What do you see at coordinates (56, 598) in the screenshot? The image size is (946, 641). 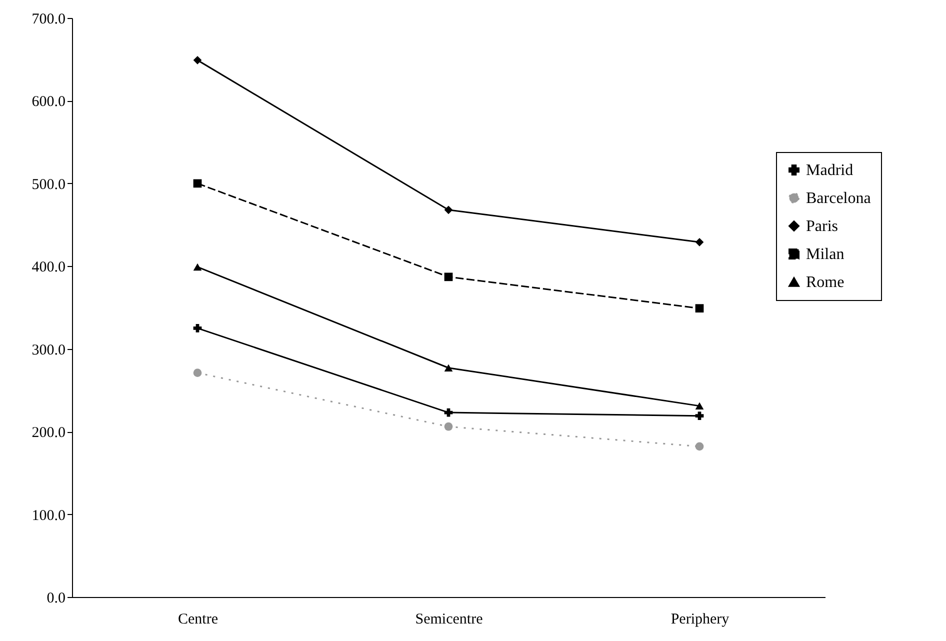 I see `y-tick-label: 0.0` at bounding box center [56, 598].